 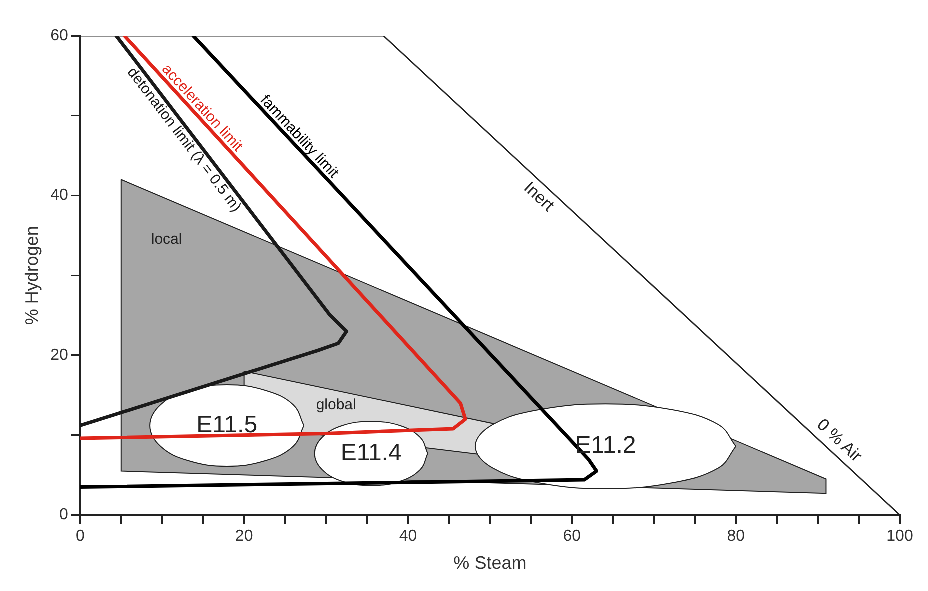 I want to click on annotation: 0 % Air, so click(x=840, y=440).